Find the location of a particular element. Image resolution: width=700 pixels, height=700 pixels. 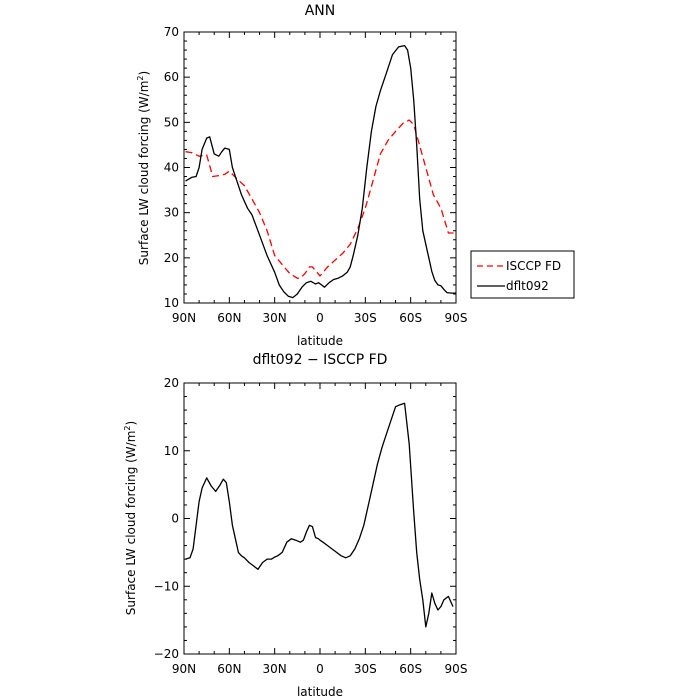

y-tick-label: 50 is located at coordinates (171, 122).